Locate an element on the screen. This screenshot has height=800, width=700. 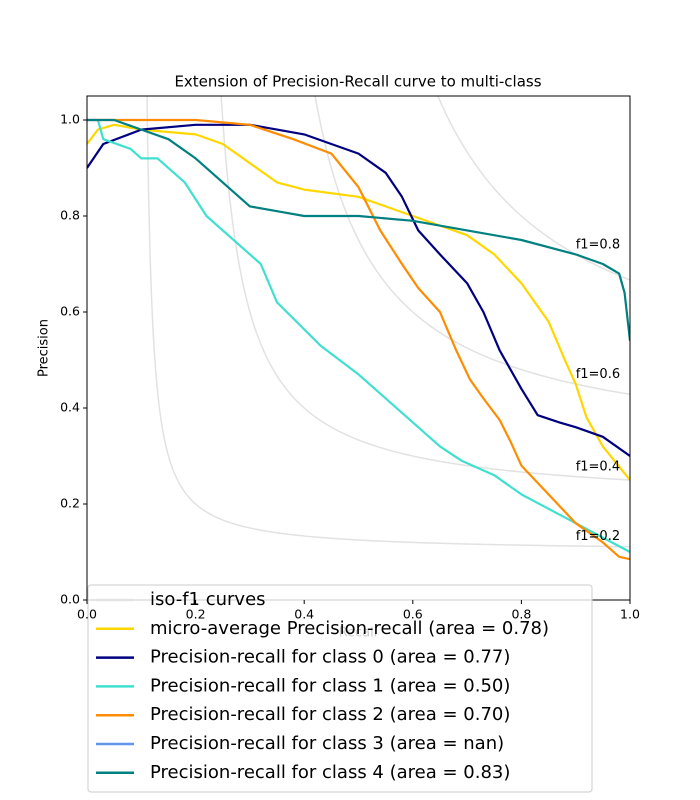
iso-f1-label: f1=0.4 is located at coordinates (598, 466).